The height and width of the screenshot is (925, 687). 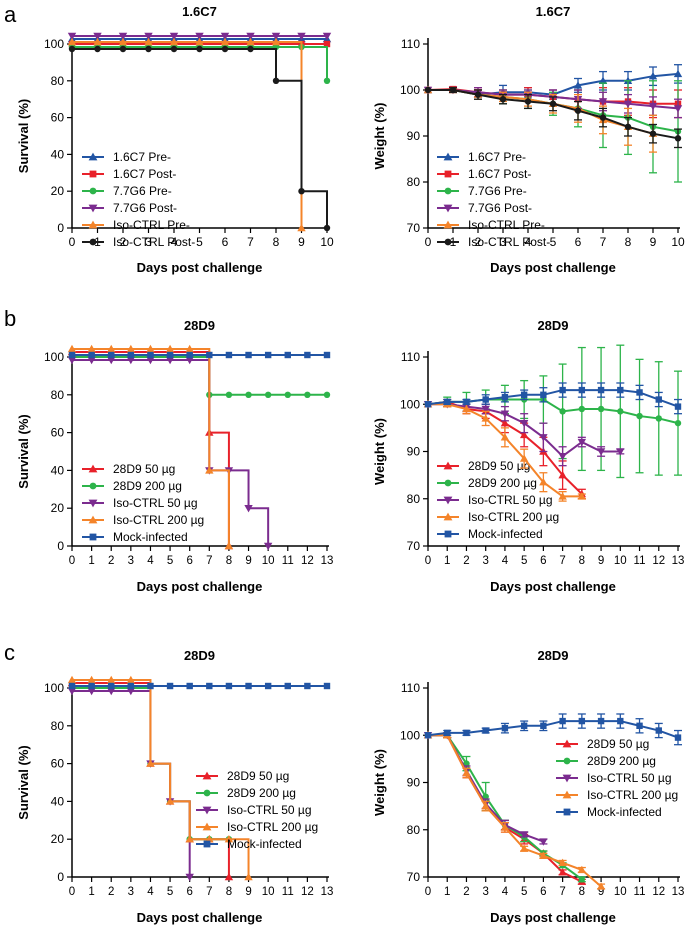 I want to click on series-line, so click(x=199, y=376).